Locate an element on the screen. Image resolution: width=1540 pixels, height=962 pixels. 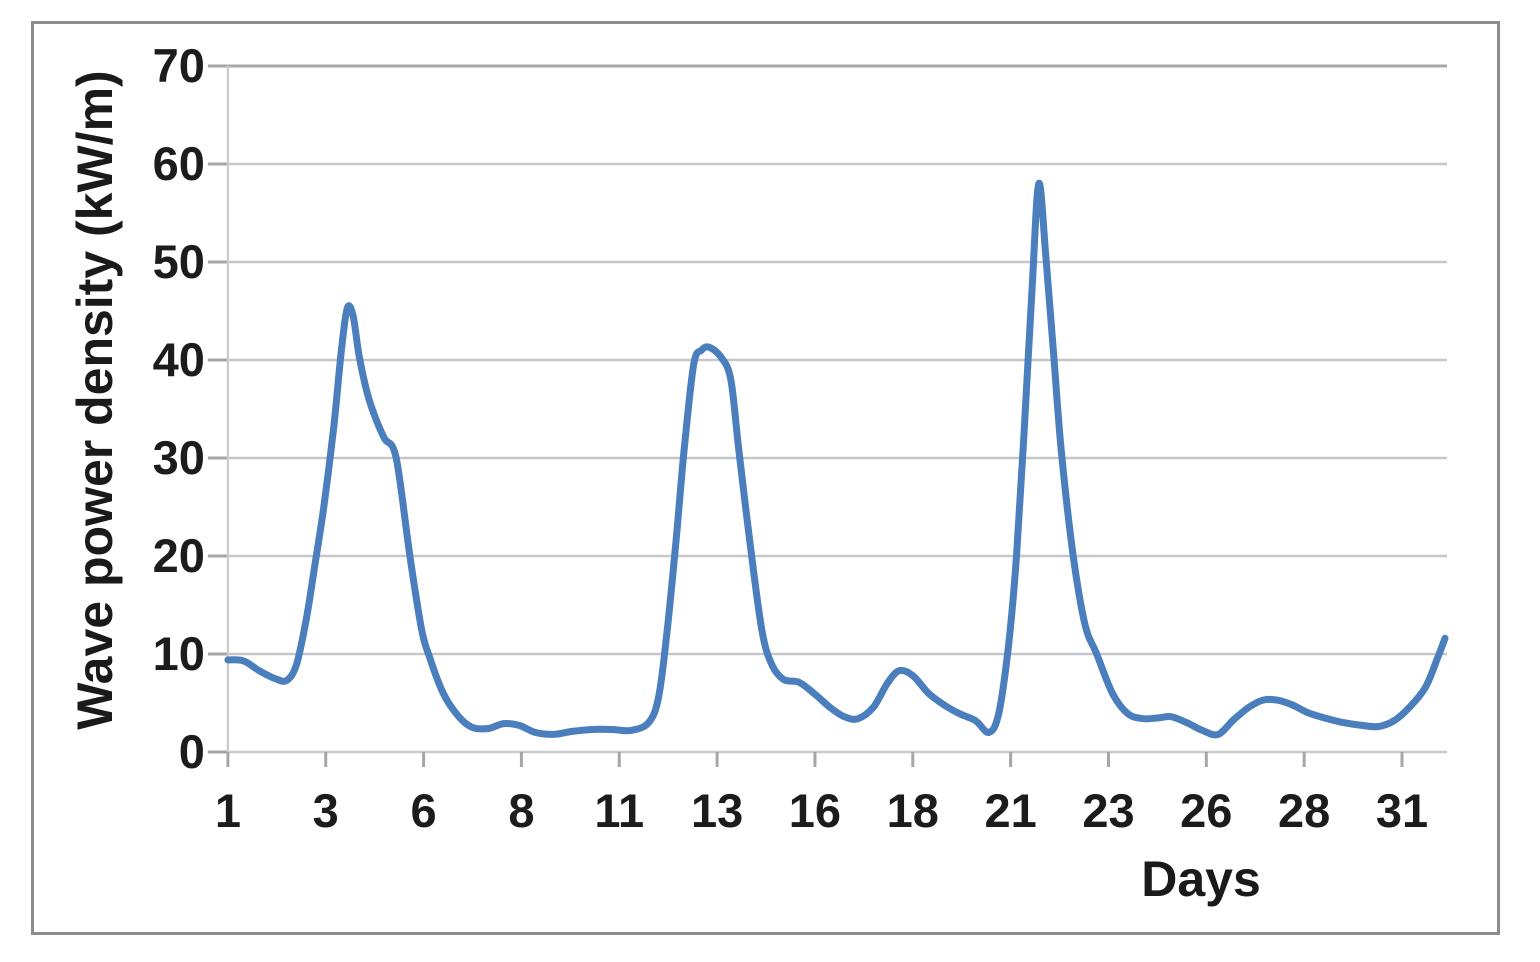
y-axis-title: Wave power density (kW/m) is located at coordinates (95, 400).